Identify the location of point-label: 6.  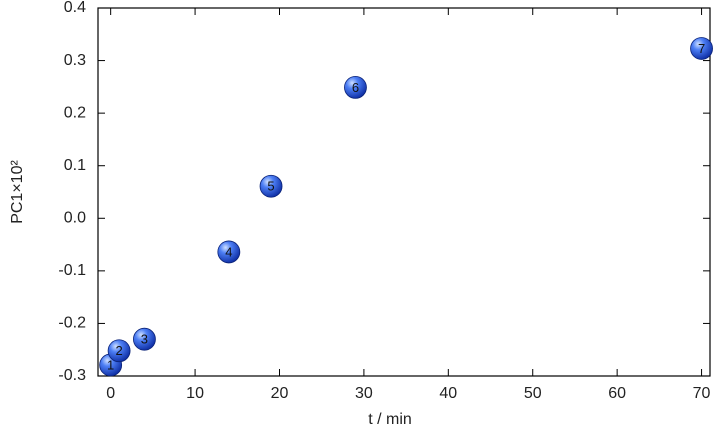
(355, 87).